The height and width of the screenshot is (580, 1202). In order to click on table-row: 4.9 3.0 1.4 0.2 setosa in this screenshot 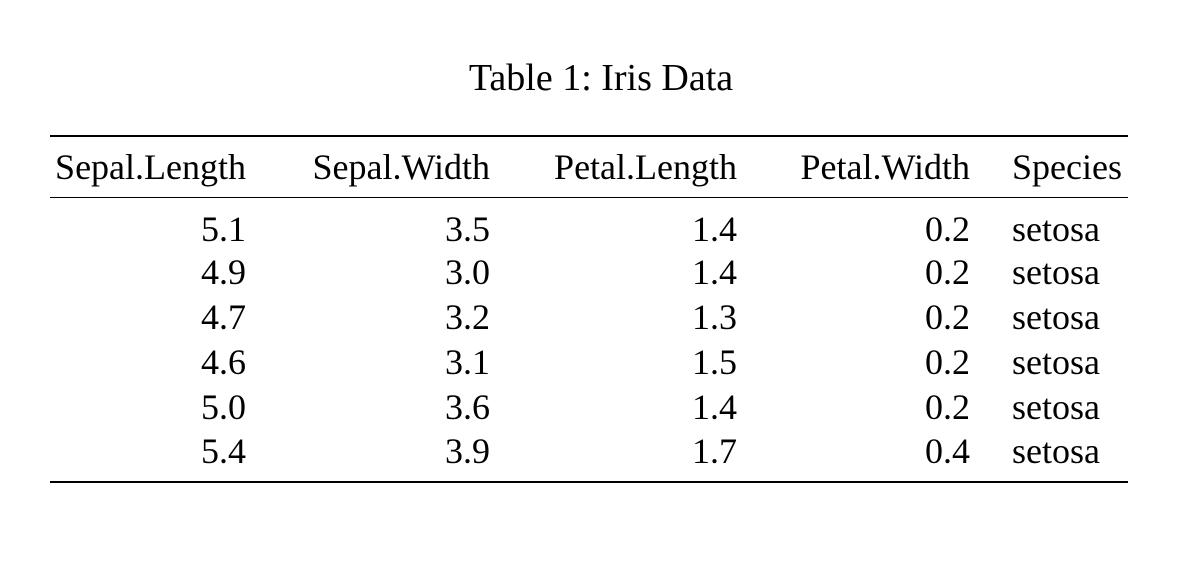, I will do `click(589, 272)`.